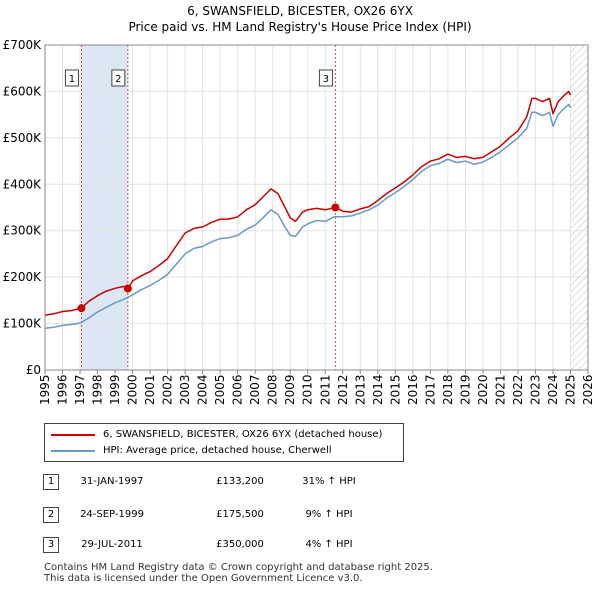  I want to click on x-tick-label: 1999, so click(115, 389).